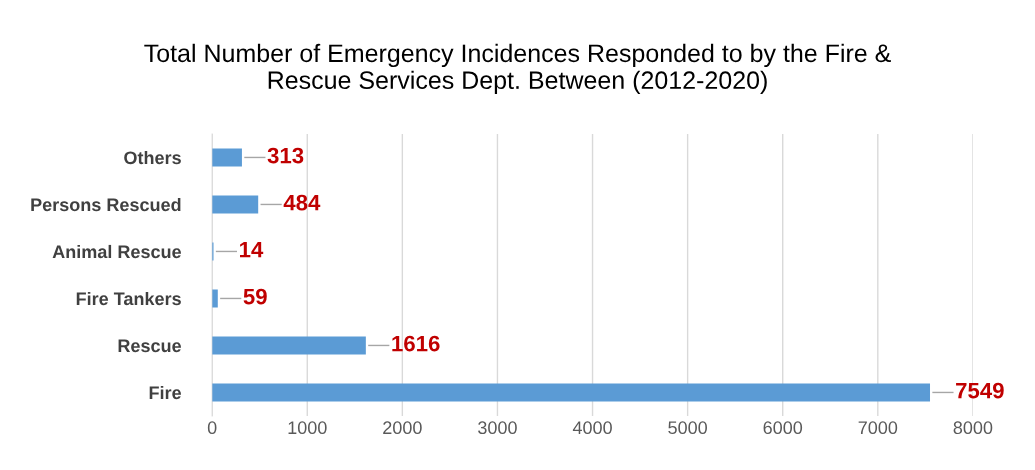 The height and width of the screenshot is (470, 1035). What do you see at coordinates (152, 157) in the screenshot?
I see `y-tick-label: Others` at bounding box center [152, 157].